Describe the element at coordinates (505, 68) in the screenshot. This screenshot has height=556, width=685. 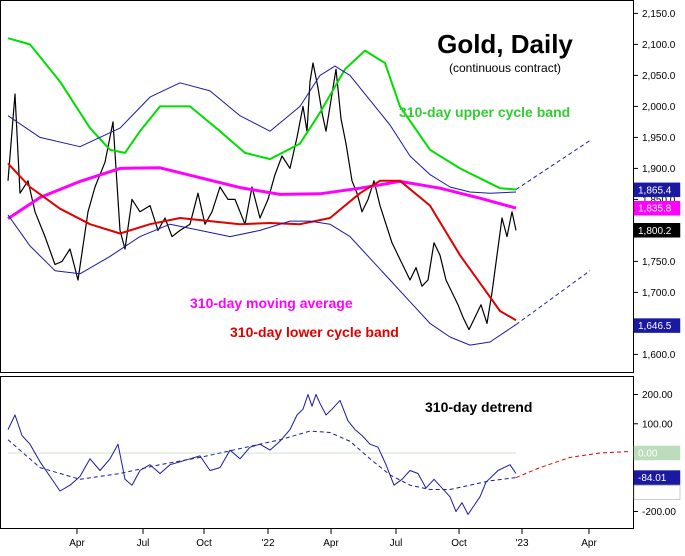
I see `chart-subtitle: (continuous contract)` at that location.